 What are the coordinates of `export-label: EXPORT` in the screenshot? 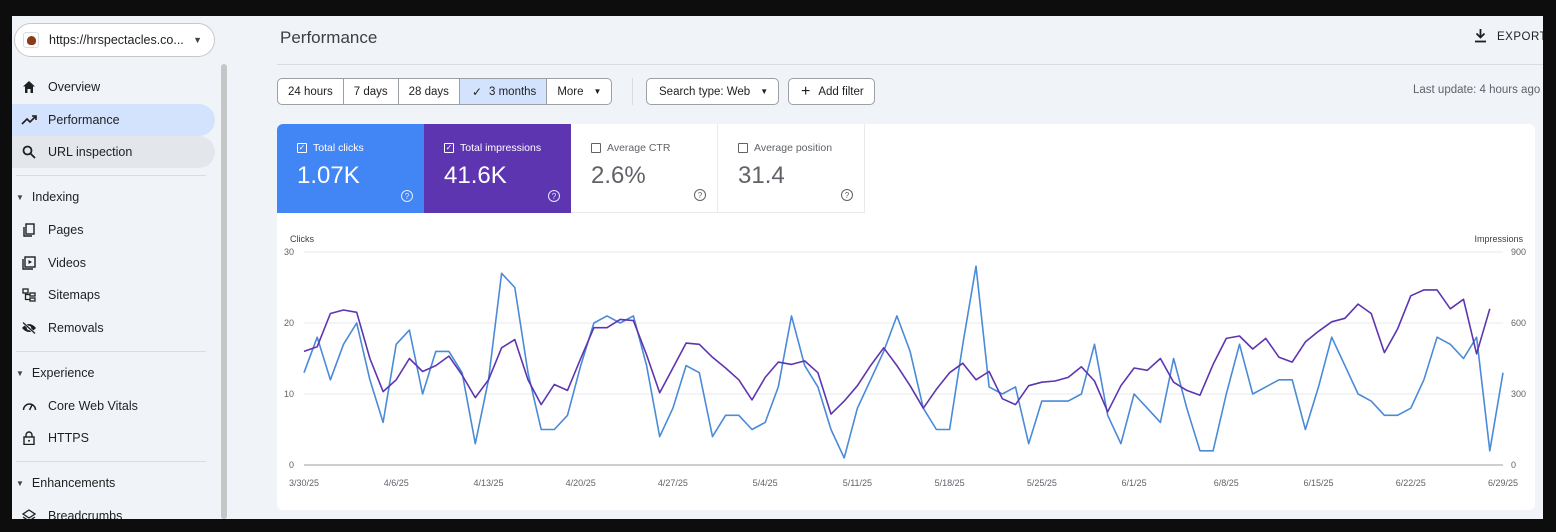 It's located at (1520, 37).